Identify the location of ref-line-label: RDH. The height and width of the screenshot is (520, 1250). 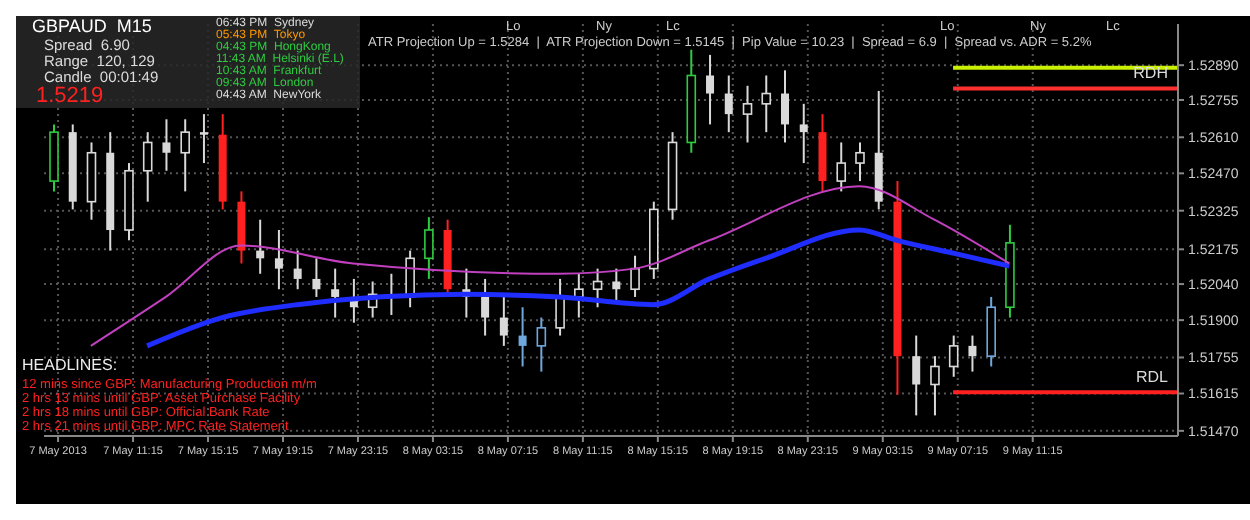
(1151, 73).